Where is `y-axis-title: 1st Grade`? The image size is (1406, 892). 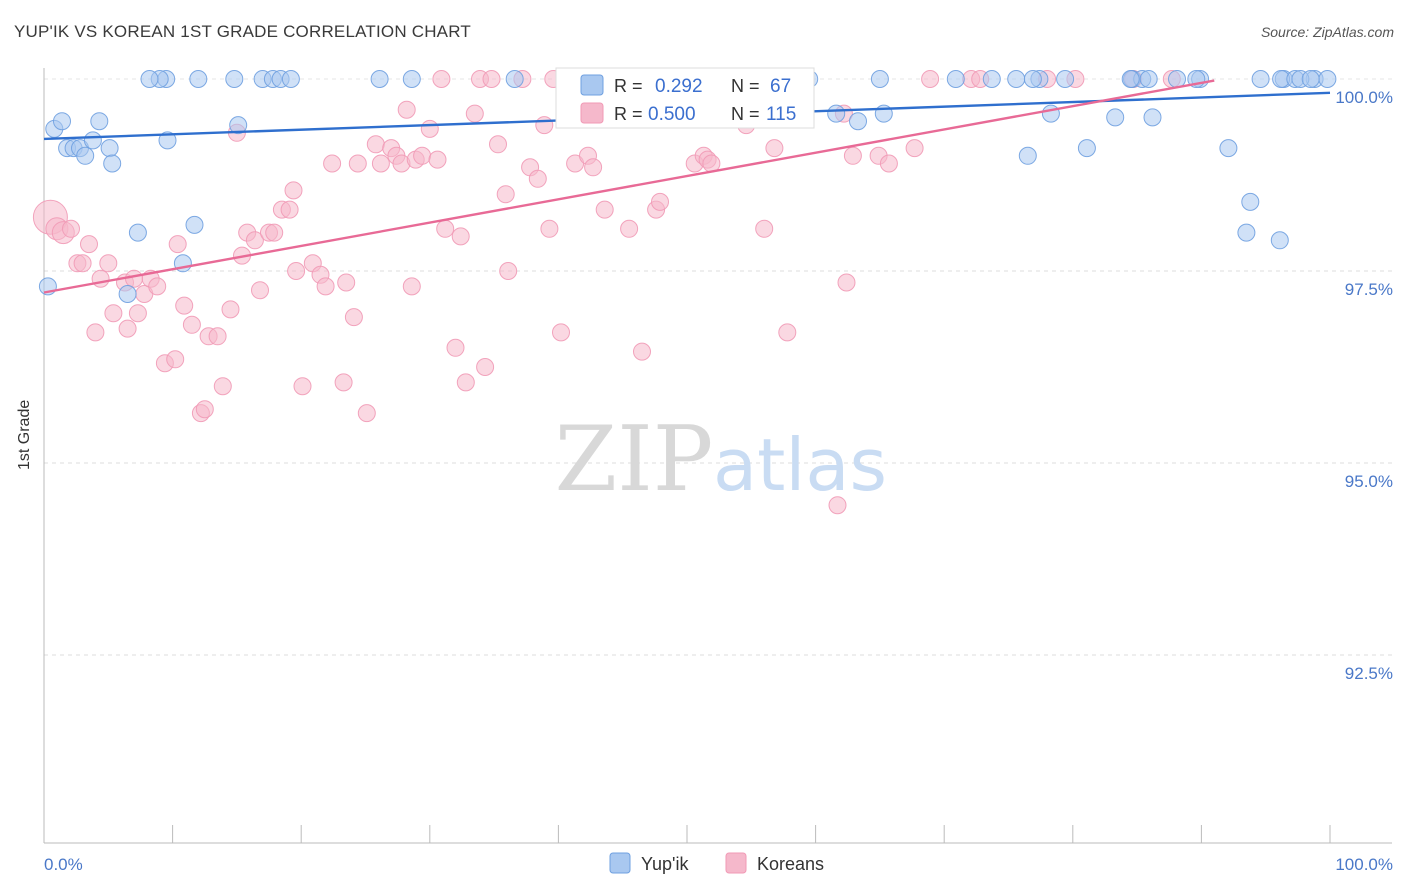
y-axis-title: 1st Grade is located at coordinates (24, 434).